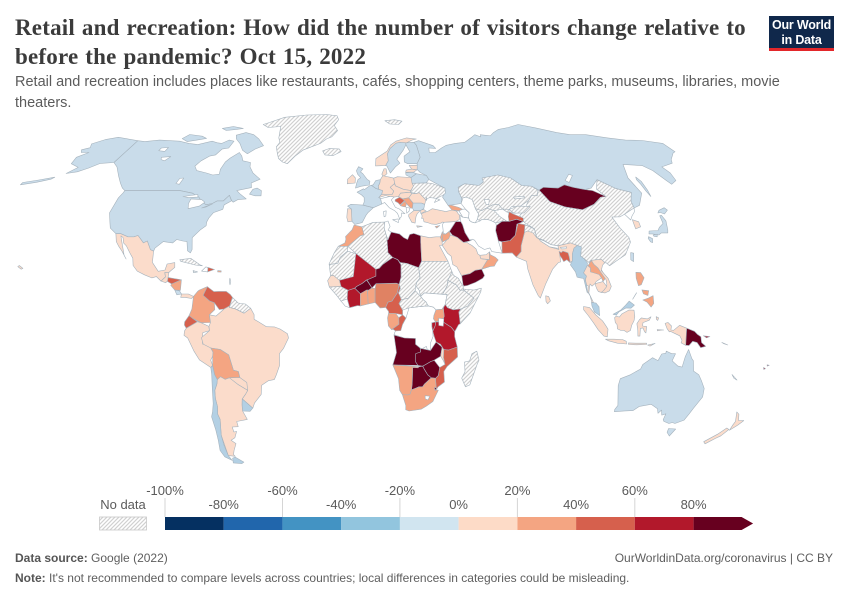  What do you see at coordinates (400, 490) in the screenshot?
I see `svg-text: -20%` at bounding box center [400, 490].